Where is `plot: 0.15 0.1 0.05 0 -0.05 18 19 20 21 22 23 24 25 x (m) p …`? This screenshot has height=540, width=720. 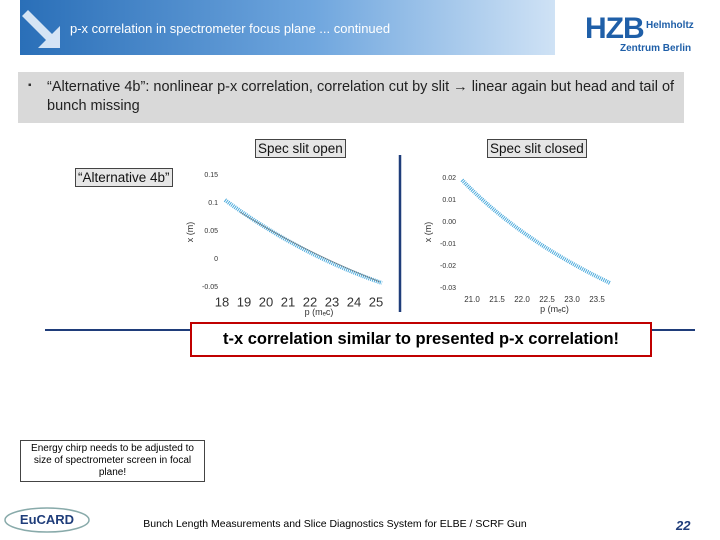 plot: 0.15 0.1 0.05 0 -0.05 18 19 20 21 22 23 24 25 x (m) p … is located at coordinates (285, 242).